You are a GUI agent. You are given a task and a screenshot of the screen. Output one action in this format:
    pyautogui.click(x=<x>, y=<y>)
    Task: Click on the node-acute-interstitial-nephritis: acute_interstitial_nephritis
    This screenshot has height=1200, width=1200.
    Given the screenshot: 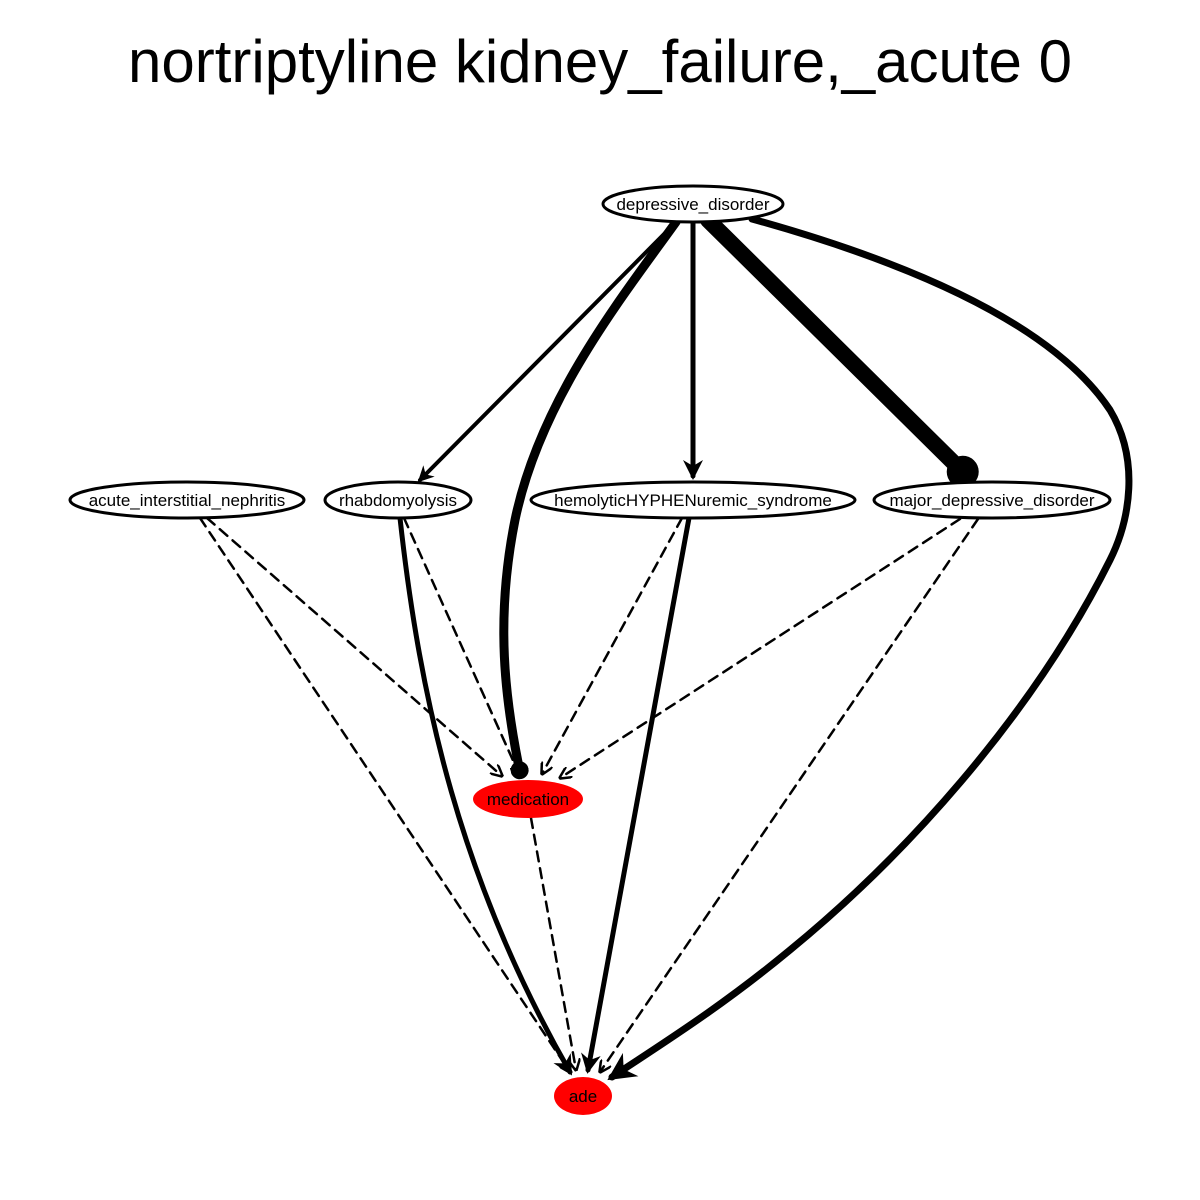 What is the action you would take?
    pyautogui.click(x=187, y=500)
    